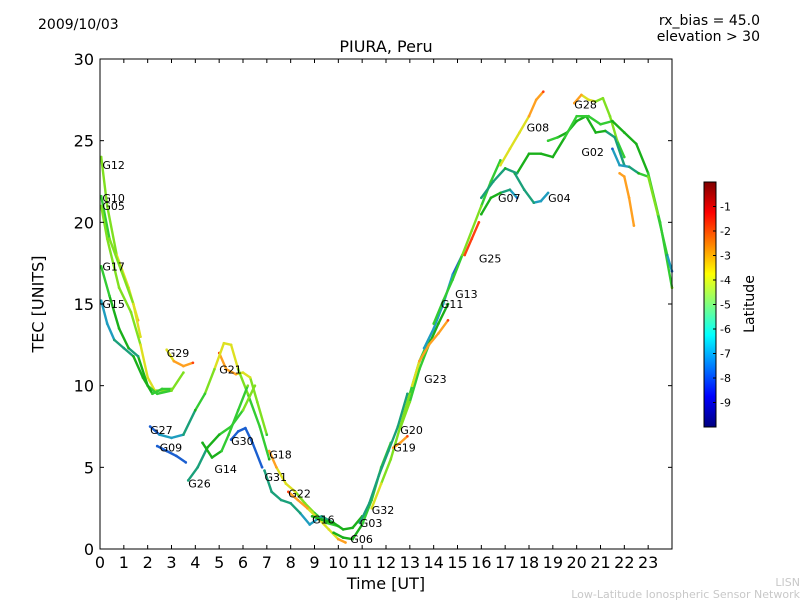 This screenshot has height=601, width=800. Describe the element at coordinates (113, 206) in the screenshot. I see `satellite-label-g05: G05` at that location.